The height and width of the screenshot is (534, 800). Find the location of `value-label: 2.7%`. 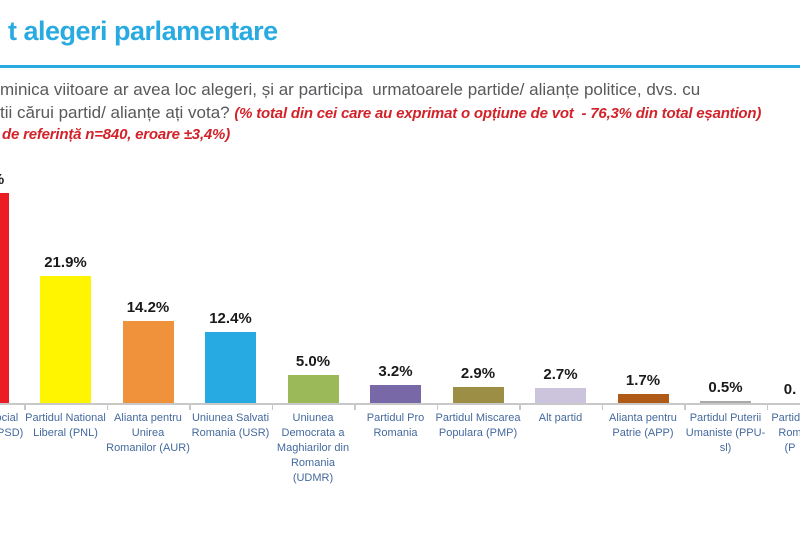

value-label: 2.7% is located at coordinates (560, 374).